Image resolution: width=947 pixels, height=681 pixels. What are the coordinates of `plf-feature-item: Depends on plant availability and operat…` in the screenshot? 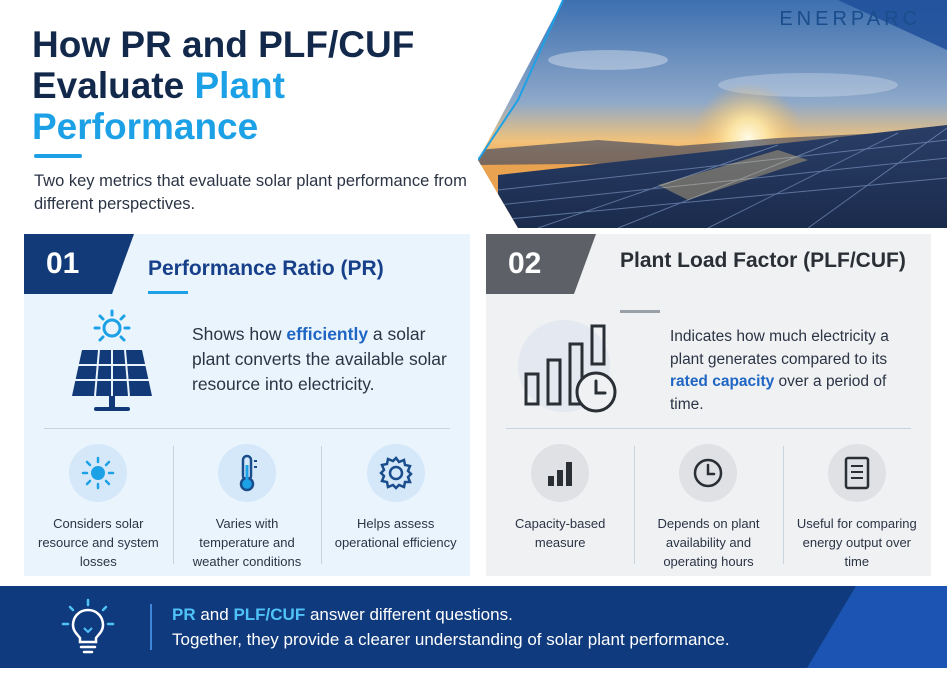 It's located at (708, 503).